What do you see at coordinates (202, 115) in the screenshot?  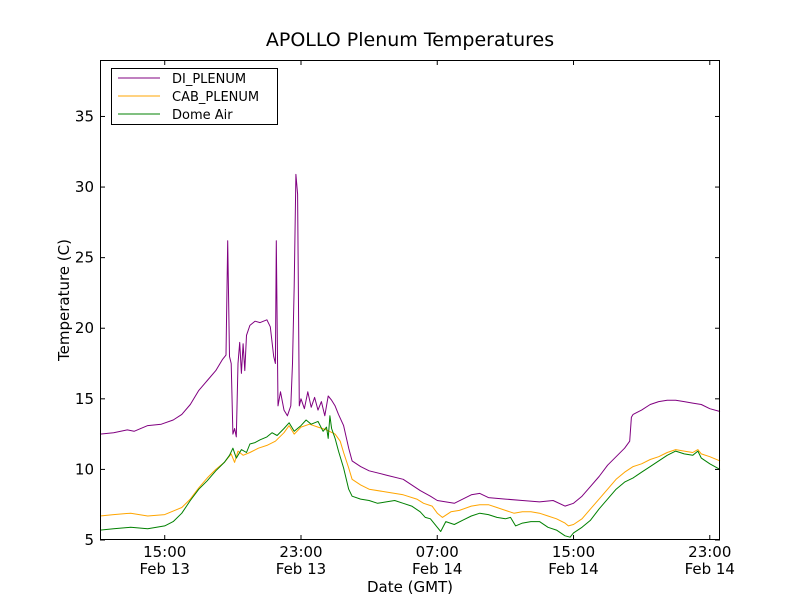 I see `legend-entry-label: Dome Air` at bounding box center [202, 115].